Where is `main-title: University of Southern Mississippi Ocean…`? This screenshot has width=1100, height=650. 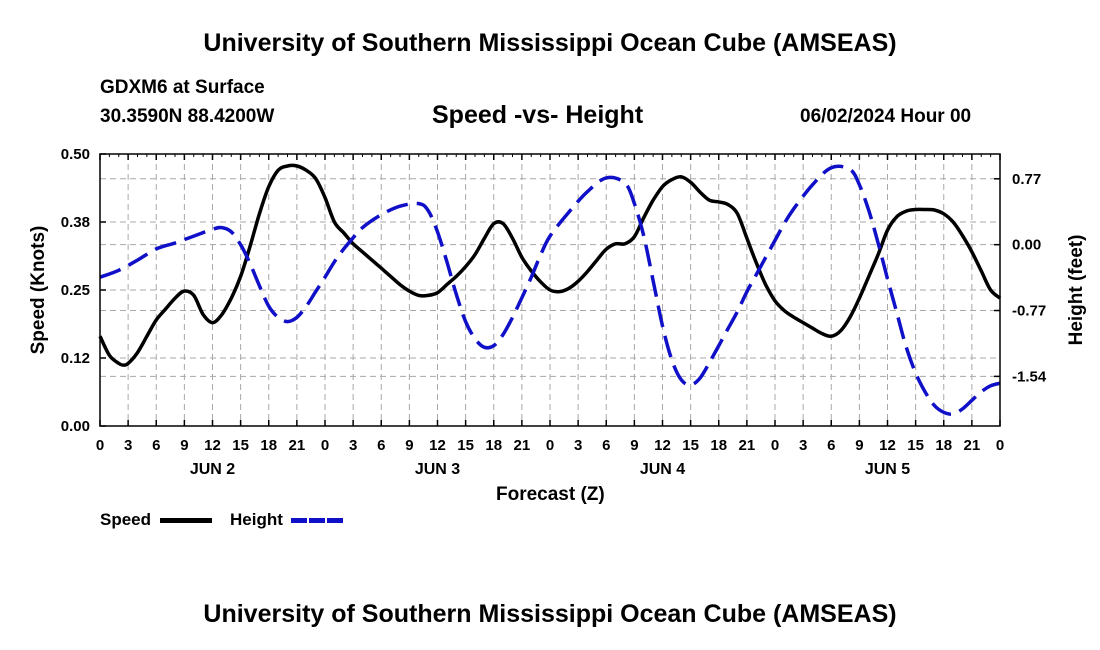 main-title: University of Southern Mississippi Ocean… is located at coordinates (550, 43).